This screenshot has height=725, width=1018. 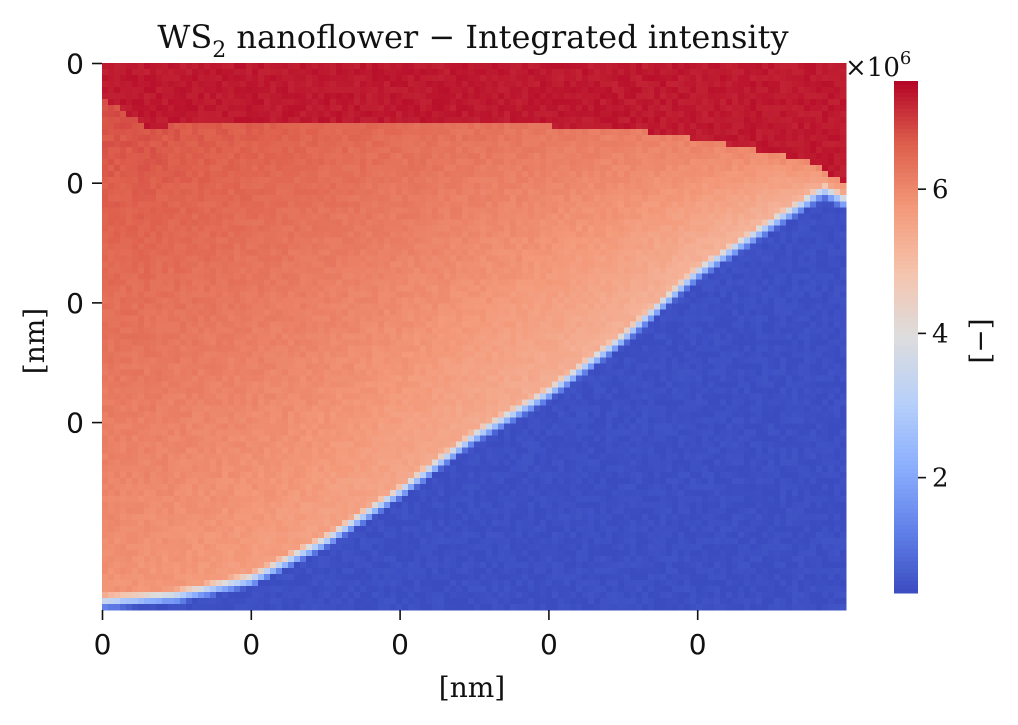 What do you see at coordinates (507, 37) in the screenshot?
I see `chart-title-rest: nanoflower − Integrated intensity` at bounding box center [507, 37].